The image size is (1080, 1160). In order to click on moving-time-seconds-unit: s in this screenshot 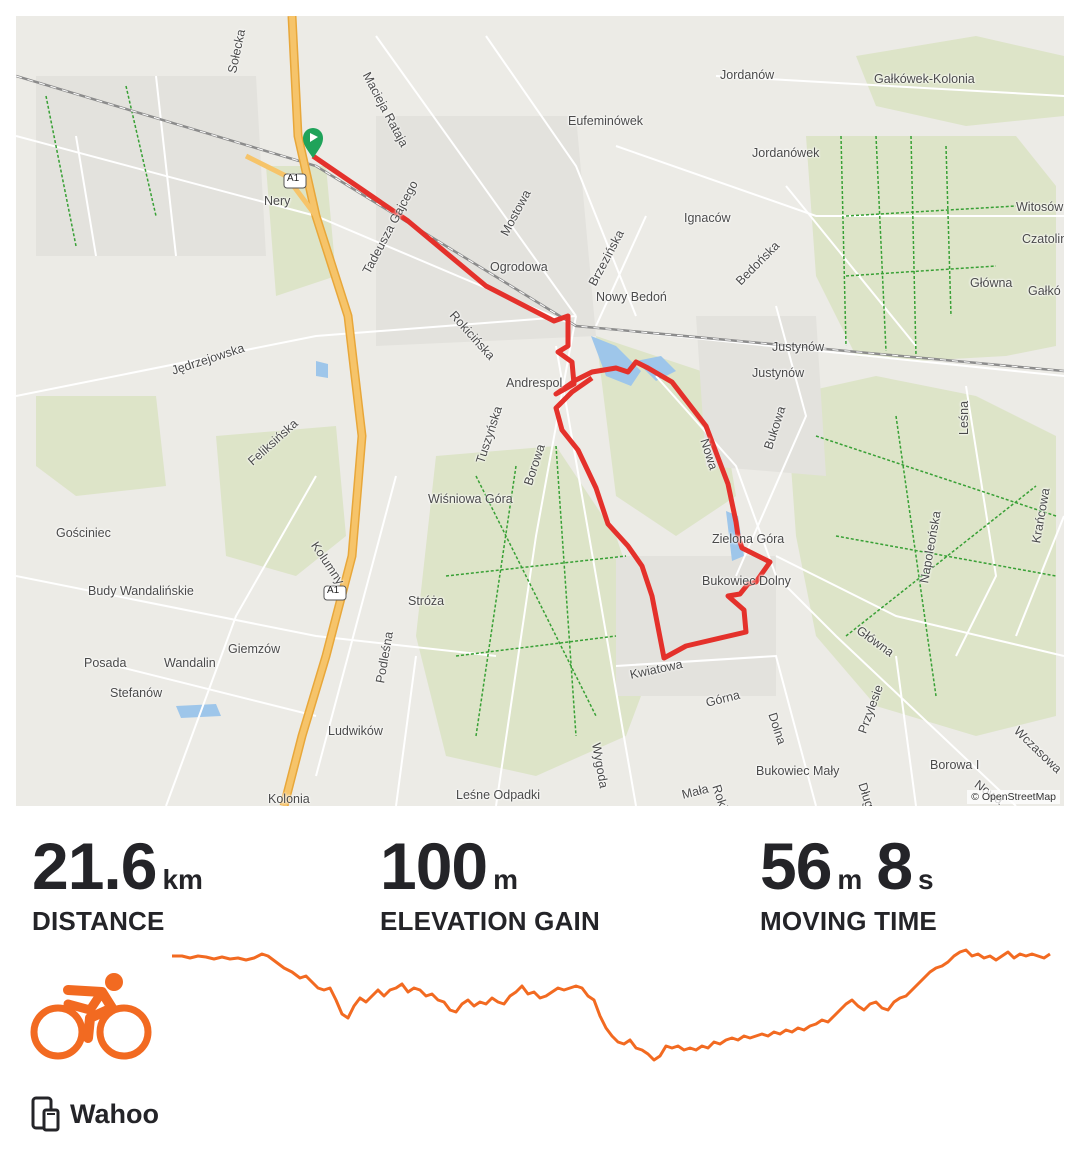, I will do `click(926, 879)`.